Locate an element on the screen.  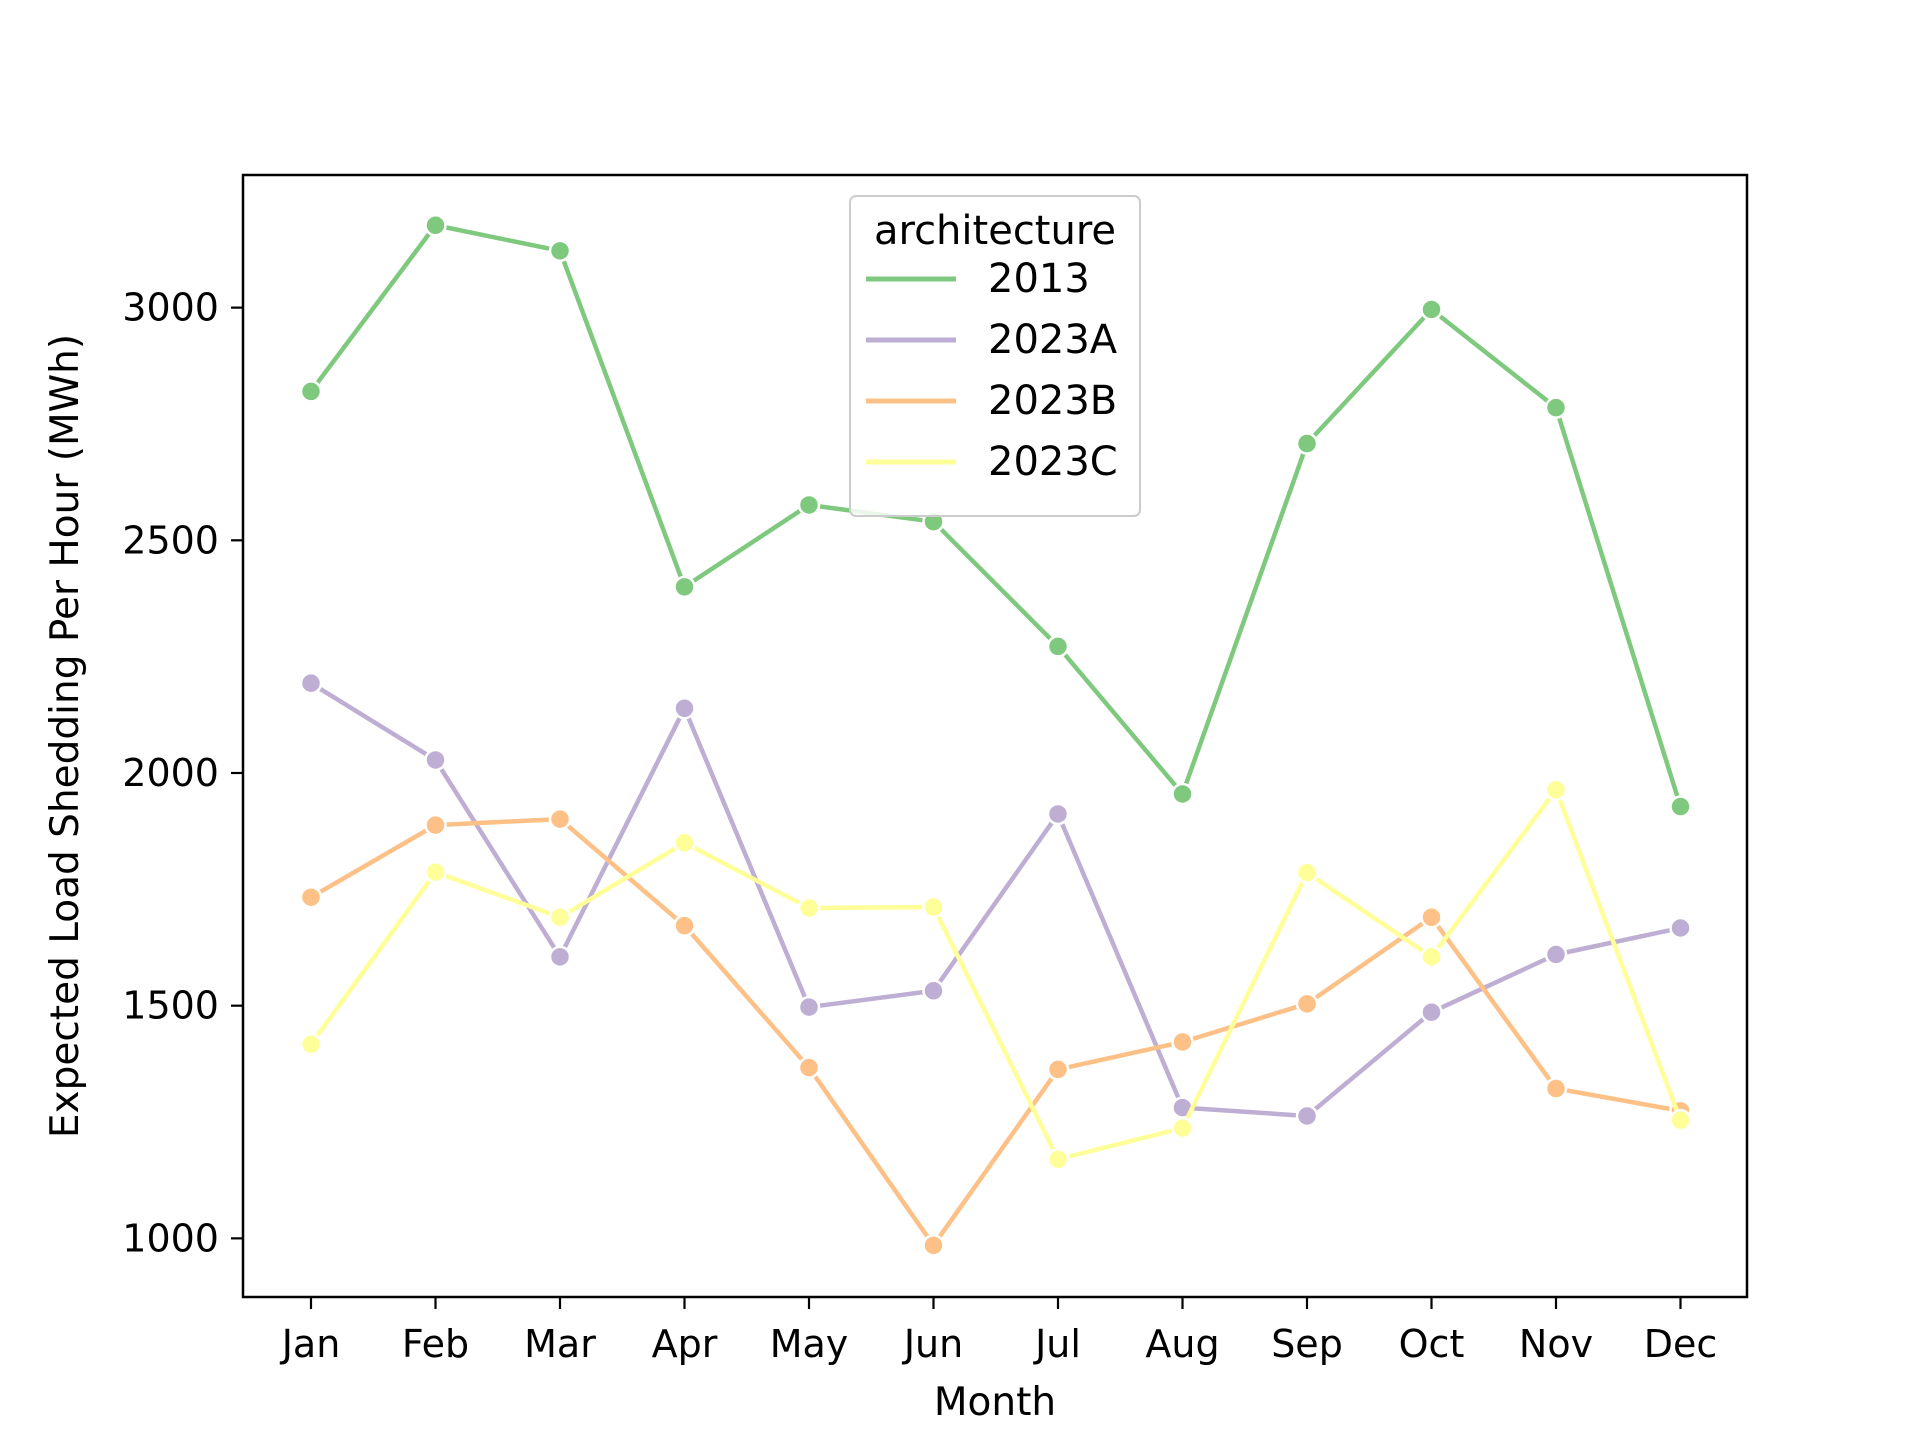
x-tick-label: Apr is located at coordinates (685, 1344).